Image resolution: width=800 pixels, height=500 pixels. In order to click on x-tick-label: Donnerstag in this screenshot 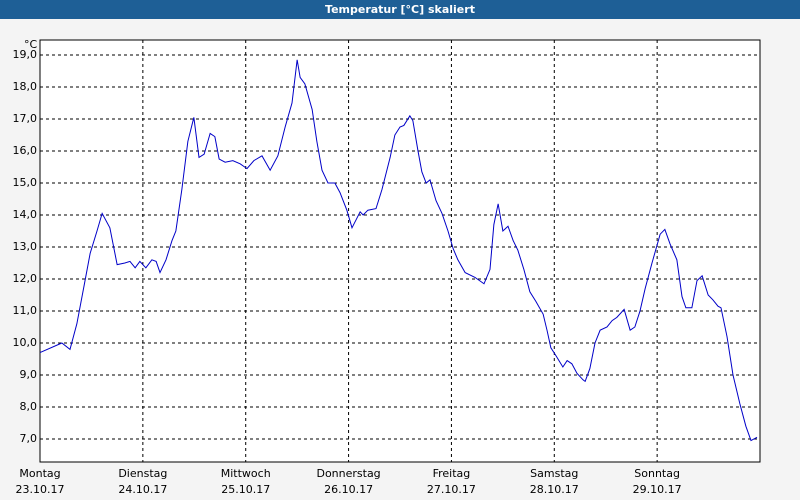, I will do `click(348, 473)`.